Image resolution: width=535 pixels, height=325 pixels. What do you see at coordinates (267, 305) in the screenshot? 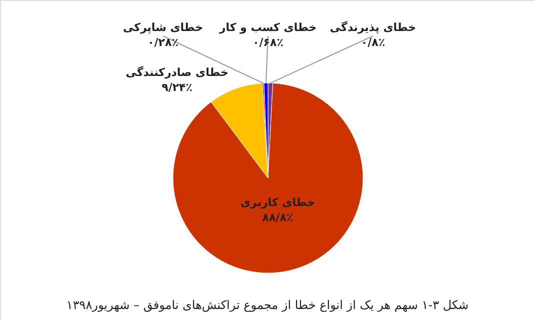
I see `text: شکل ۳-۱ سهم هر یک از انواع خطا از مجموع تراکنش‌های ناموفق – شهریور۱۳۹۸` at bounding box center [267, 305].